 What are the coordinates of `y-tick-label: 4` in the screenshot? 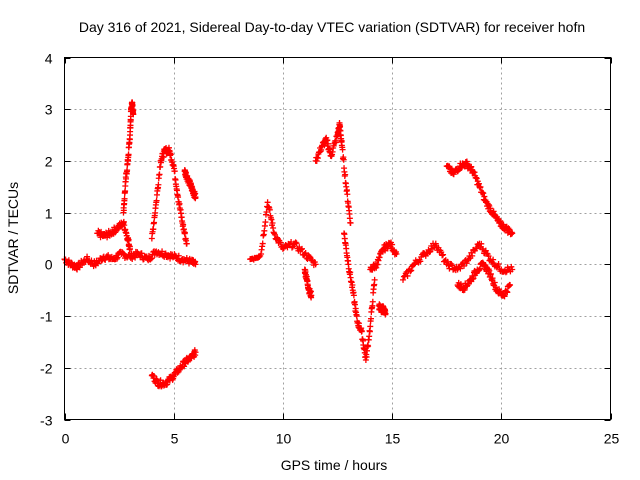 It's located at (49, 59).